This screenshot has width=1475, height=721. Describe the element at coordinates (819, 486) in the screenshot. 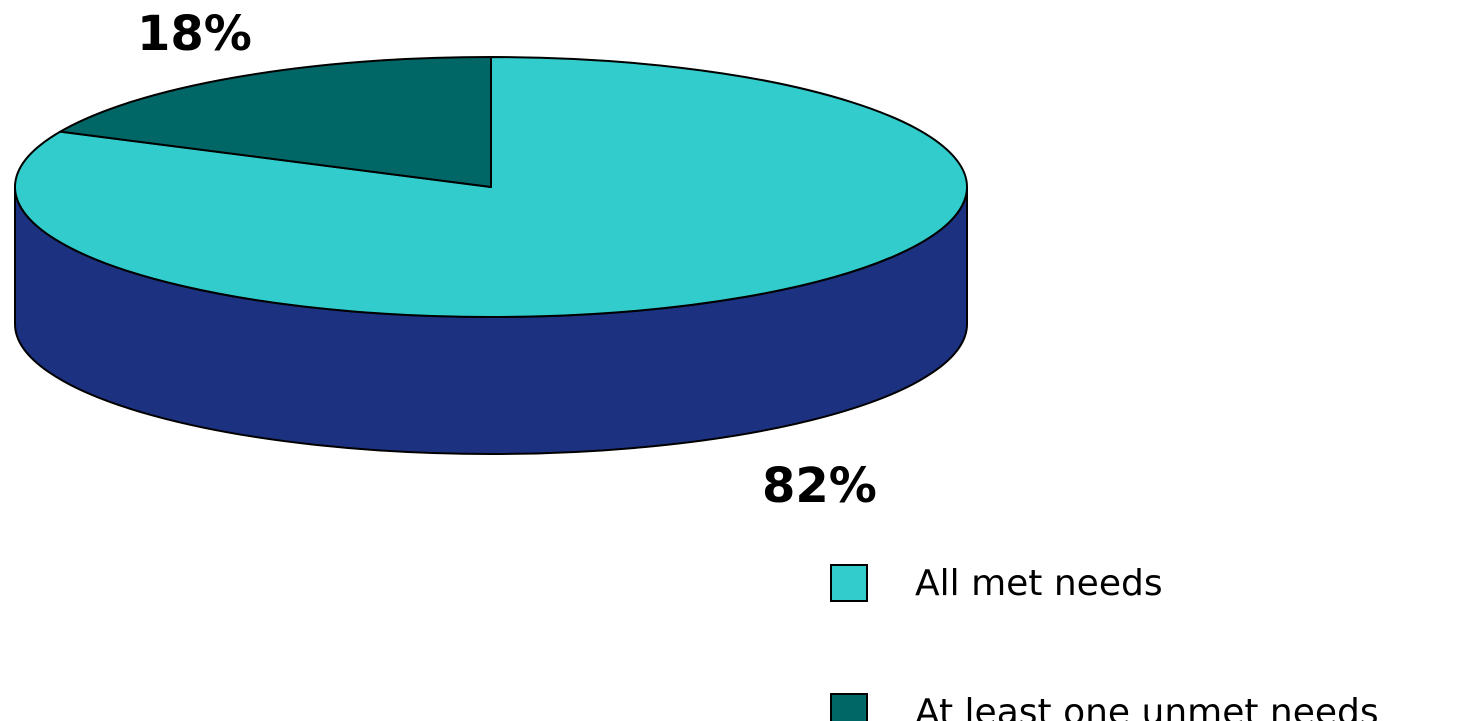

I see `data-label-all-met: 82%` at that location.